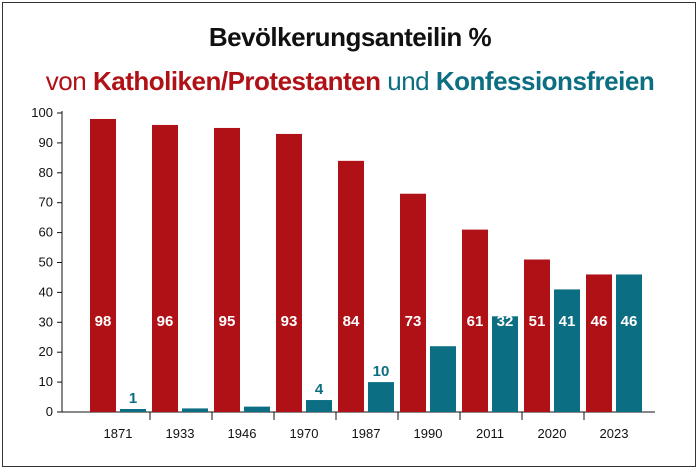 Image resolution: width=700 pixels, height=471 pixels. What do you see at coordinates (545, 81) in the screenshot?
I see `title-series-teal: Konfessionsfreien` at bounding box center [545, 81].